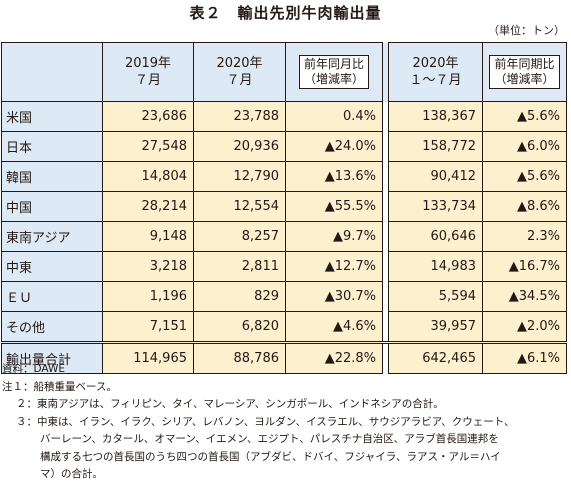  What do you see at coordinates (52, 357) in the screenshot?
I see `row-label: 輸出量合計` at bounding box center [52, 357].